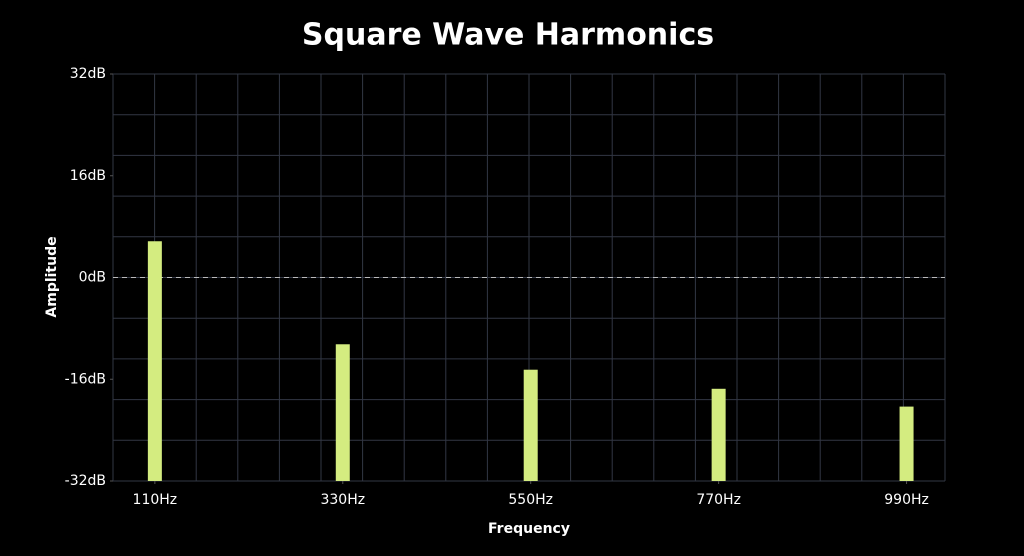 The height and width of the screenshot is (556, 1024). What do you see at coordinates (52, 276) in the screenshot?
I see `y-axis-label: Amplitude` at bounding box center [52, 276].